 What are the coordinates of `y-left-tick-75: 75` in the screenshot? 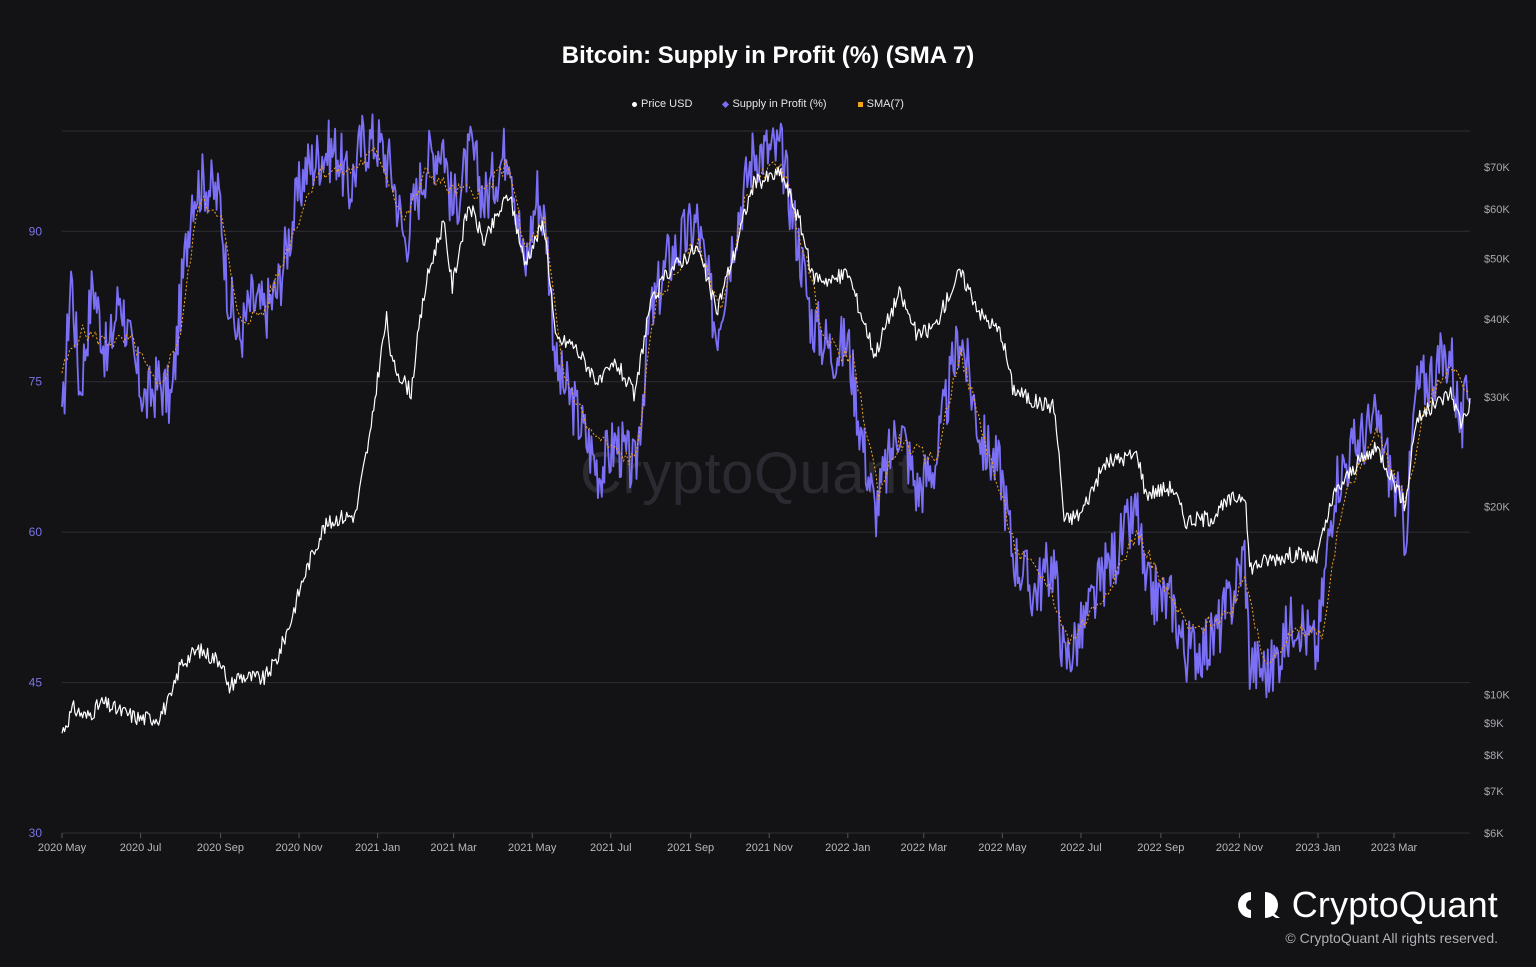 It's located at (36, 382).